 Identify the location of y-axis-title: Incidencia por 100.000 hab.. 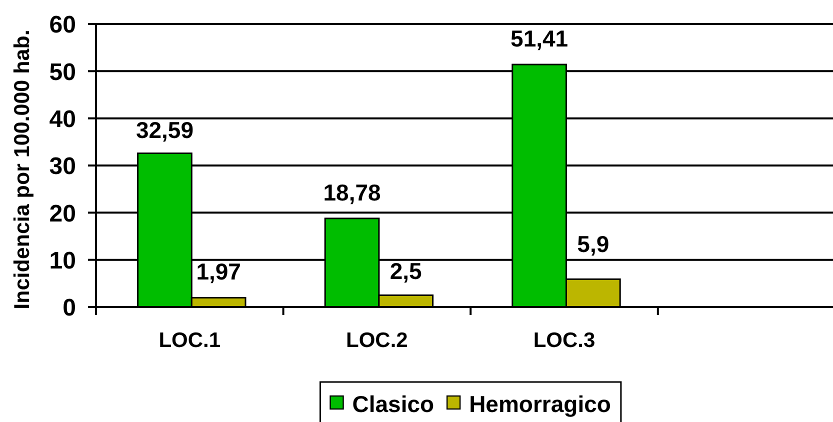
(22, 170).